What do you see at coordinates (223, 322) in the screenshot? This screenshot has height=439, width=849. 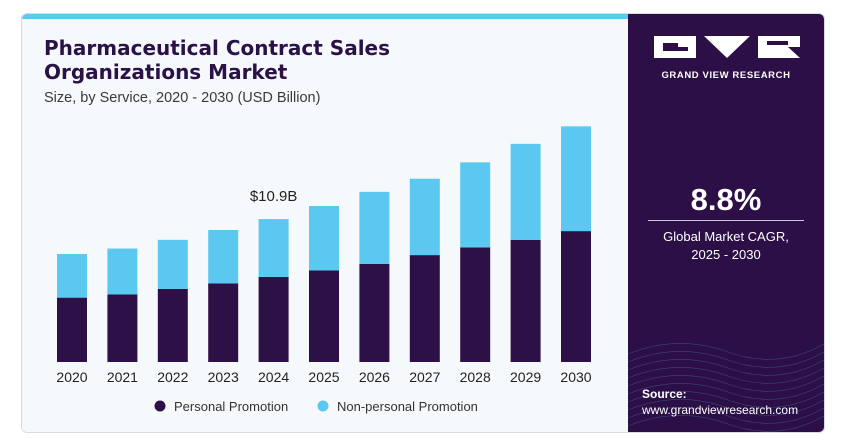 I see `bar-2023-personal-promotion` at bounding box center [223, 322].